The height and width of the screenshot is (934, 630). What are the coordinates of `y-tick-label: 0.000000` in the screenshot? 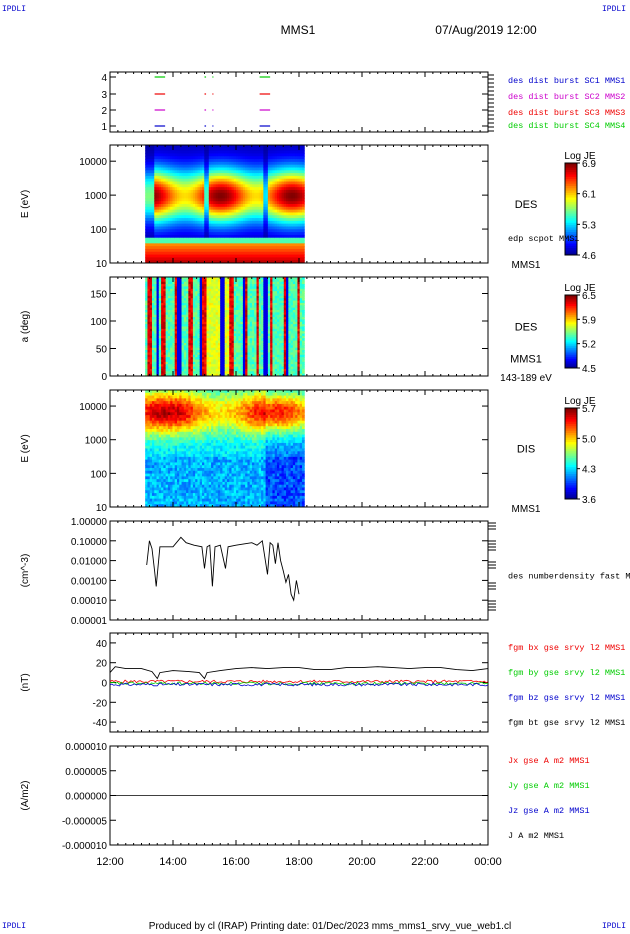 It's located at (86, 797).